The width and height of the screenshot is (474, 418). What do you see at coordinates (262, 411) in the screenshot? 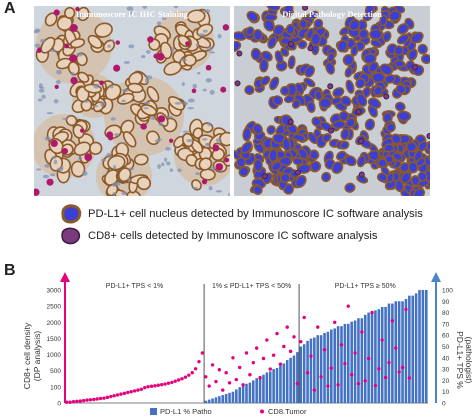
I see `legend-dot-swatch` at bounding box center [262, 411].